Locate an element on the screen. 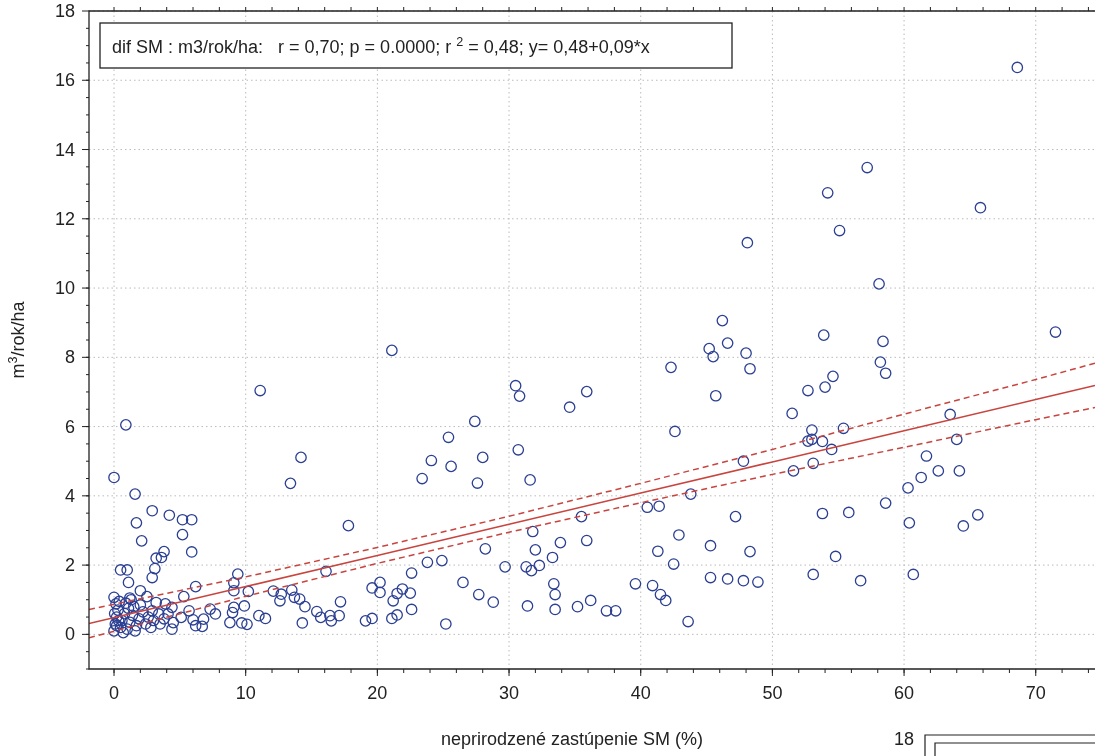 The width and height of the screenshot is (1095, 756). y-tick-label: 2 is located at coordinates (69, 565).